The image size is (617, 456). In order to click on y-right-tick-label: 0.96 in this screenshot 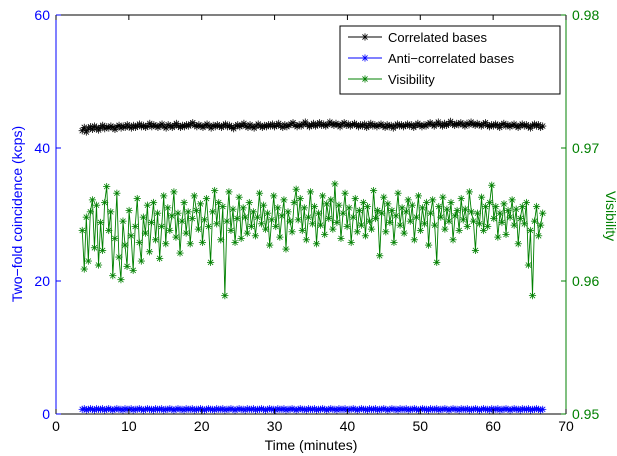, I will do `click(585, 281)`.